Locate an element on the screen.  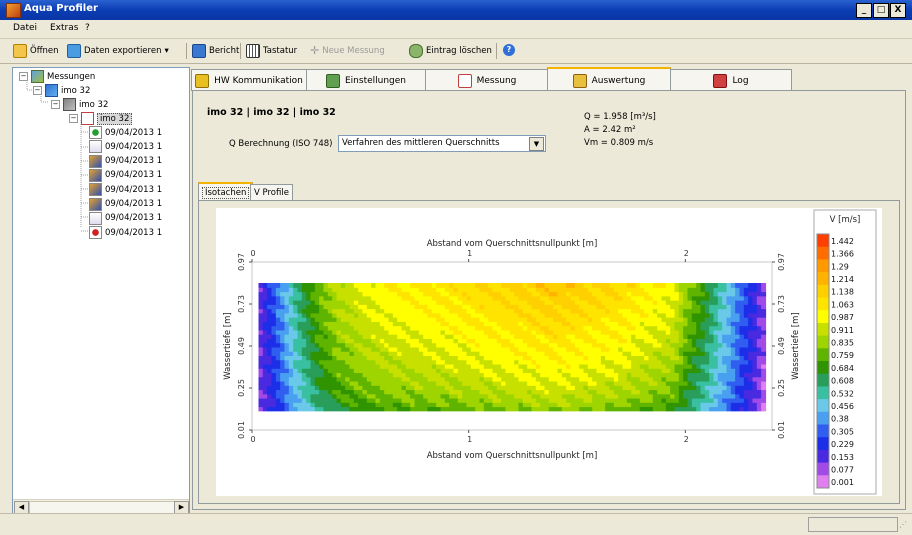
subtab-v-profile: V Profile is located at coordinates (271, 192).